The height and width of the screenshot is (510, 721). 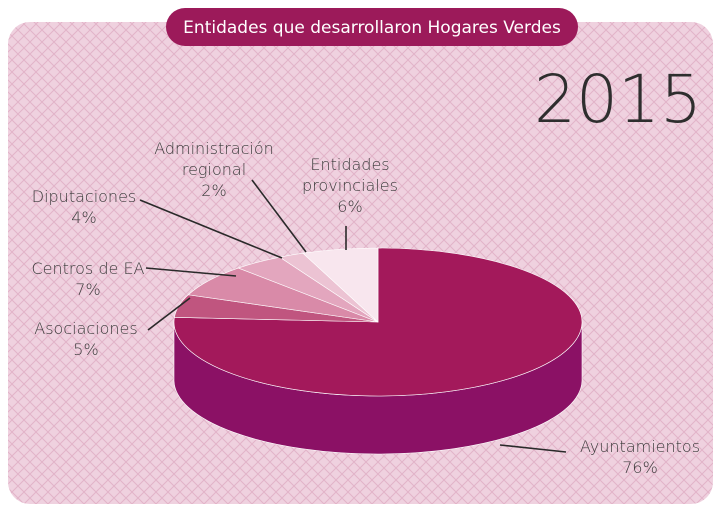 What do you see at coordinates (84, 217) in the screenshot?
I see `value-label: 4%` at bounding box center [84, 217].